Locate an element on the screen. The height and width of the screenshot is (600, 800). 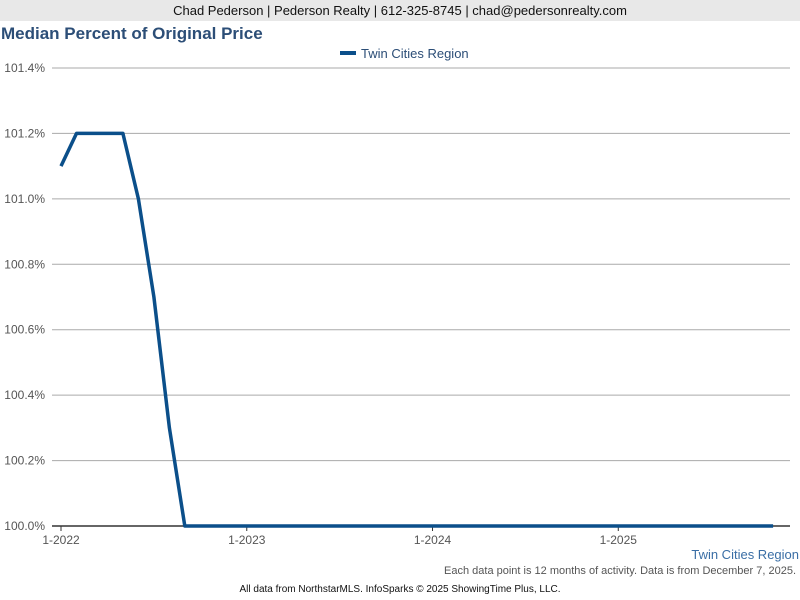
y-tick-label: 100.4% is located at coordinates (24, 395).